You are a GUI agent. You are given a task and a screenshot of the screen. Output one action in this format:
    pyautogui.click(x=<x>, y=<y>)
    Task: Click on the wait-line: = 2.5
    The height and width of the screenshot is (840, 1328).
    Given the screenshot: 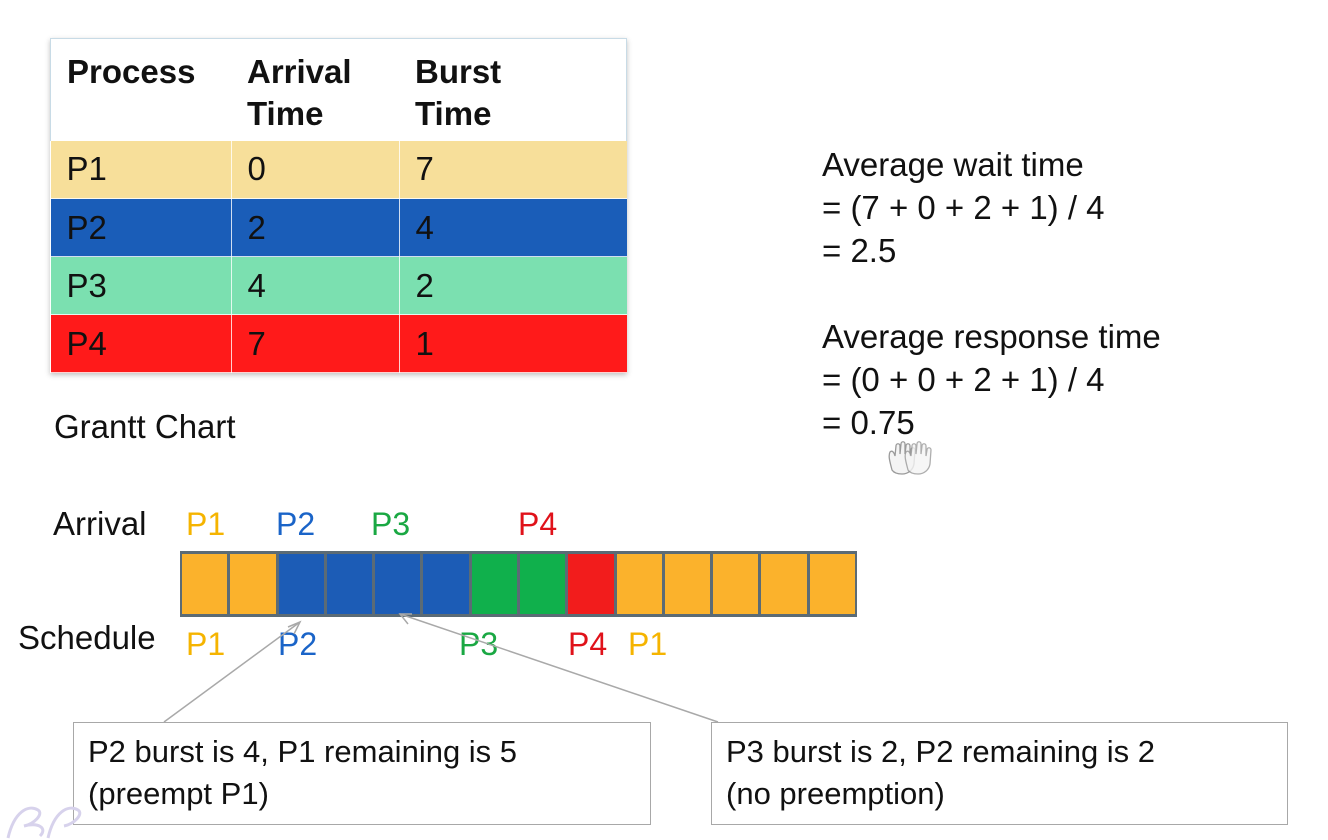 What is the action you would take?
    pyautogui.click(x=859, y=250)
    